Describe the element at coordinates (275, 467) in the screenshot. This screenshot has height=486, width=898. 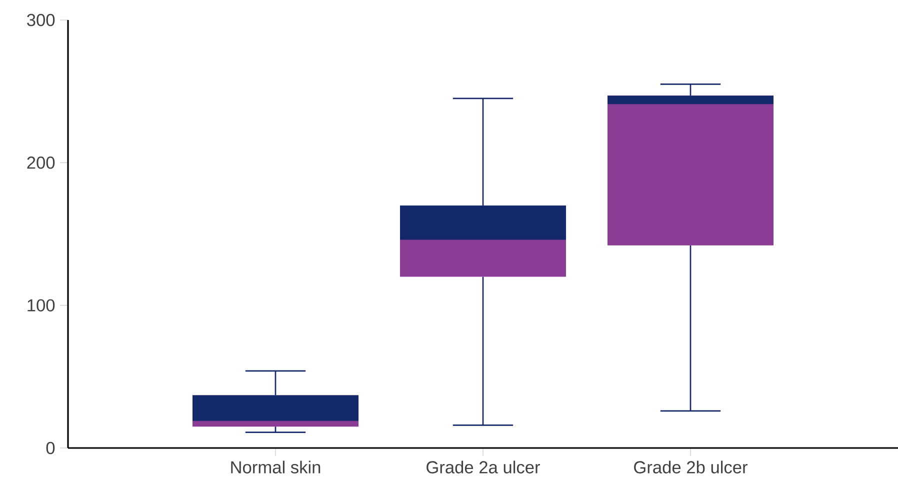
I see `x-tick-label: Normal skin` at that location.